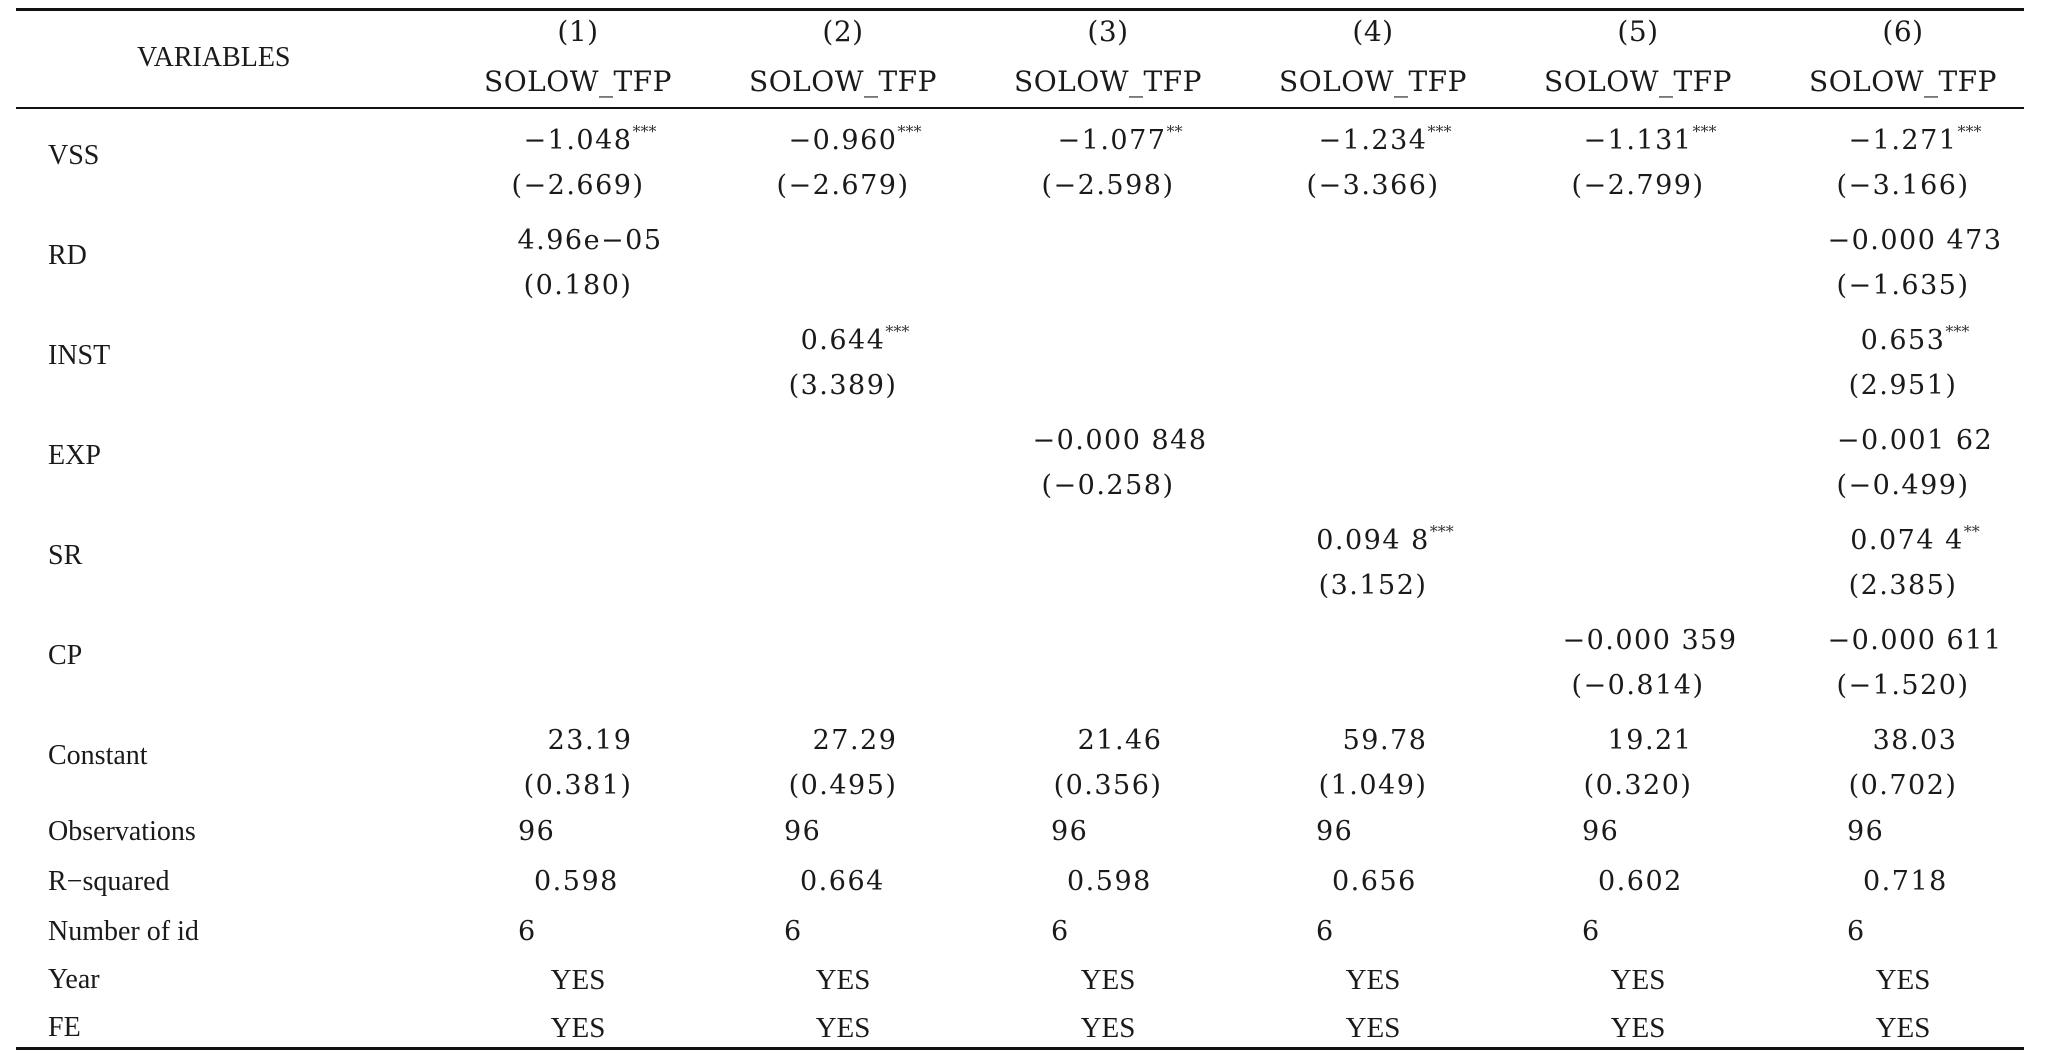  I want to click on coef-value: 0.074 4, so click(1907, 540).